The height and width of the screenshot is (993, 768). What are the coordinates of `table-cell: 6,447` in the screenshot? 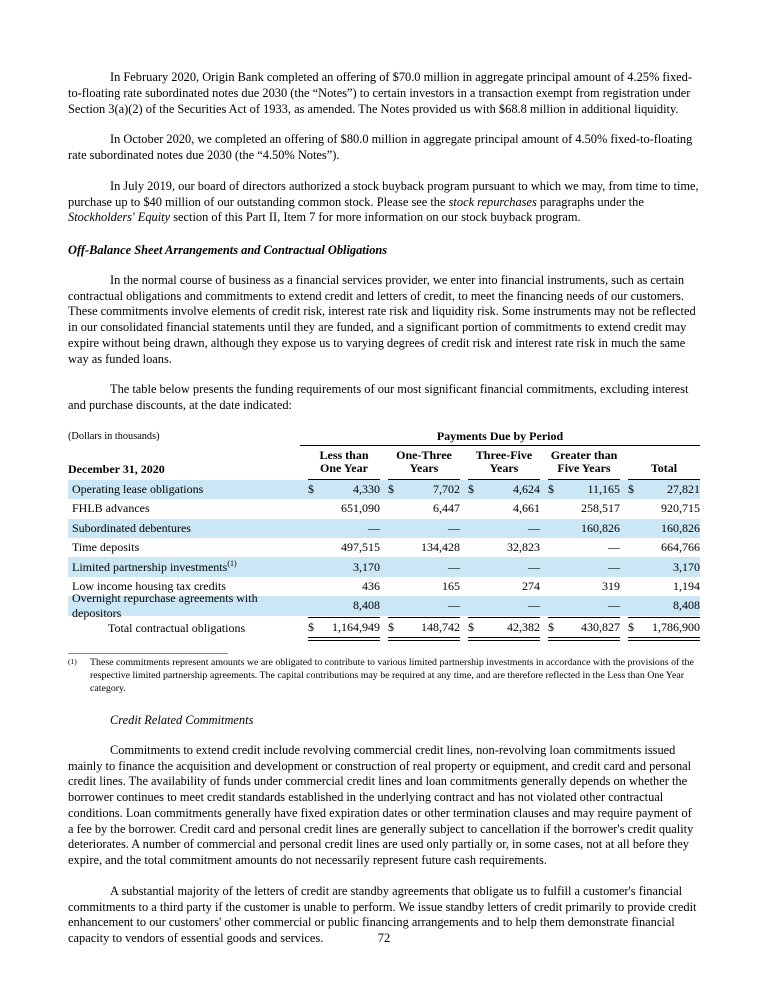 It's located at (424, 508).